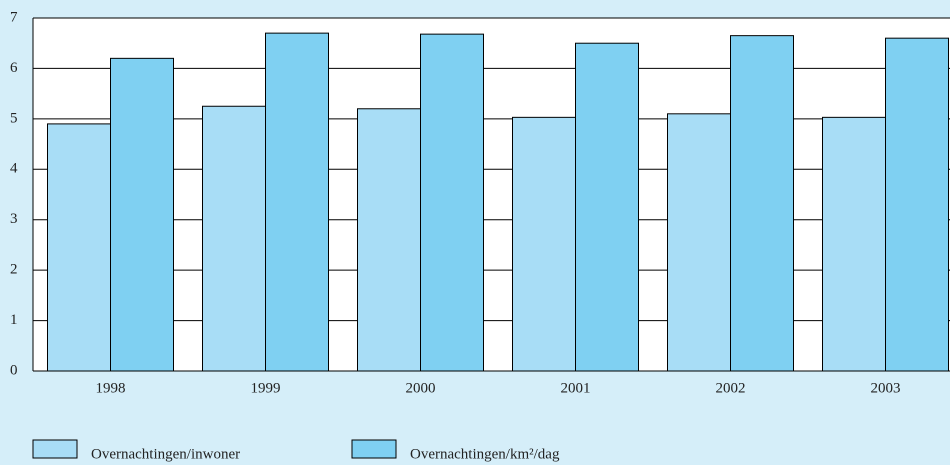 Image resolution: width=950 pixels, height=465 pixels. I want to click on x-tick-label: 2003, so click(886, 388).